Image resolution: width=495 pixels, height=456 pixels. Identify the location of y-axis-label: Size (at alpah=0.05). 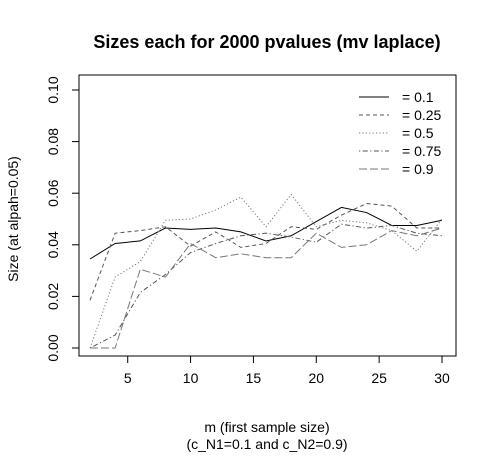
(13, 219).